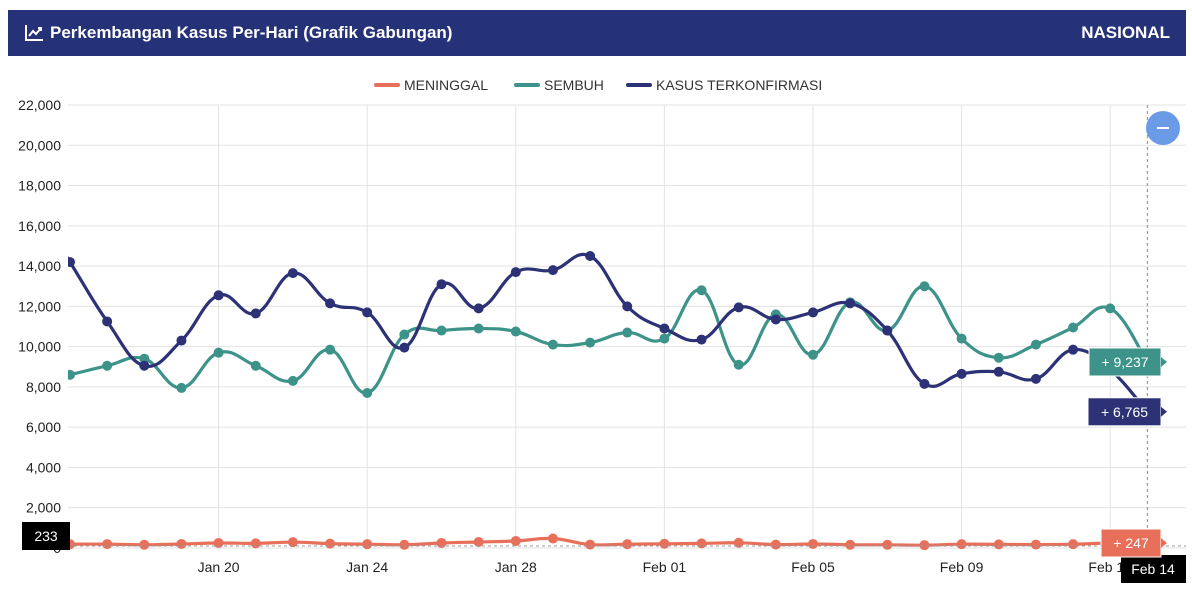 The height and width of the screenshot is (602, 1192). Describe the element at coordinates (1164, 411) in the screenshot. I see `tooltip-pointer-terkonfirmasi` at that location.